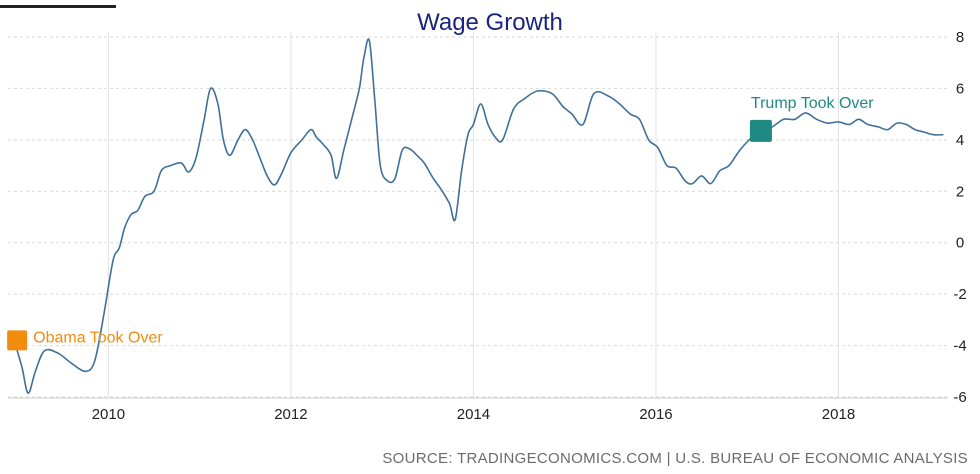 The image size is (980, 474). What do you see at coordinates (959, 294) in the screenshot?
I see `y-tick-label: -2` at bounding box center [959, 294].